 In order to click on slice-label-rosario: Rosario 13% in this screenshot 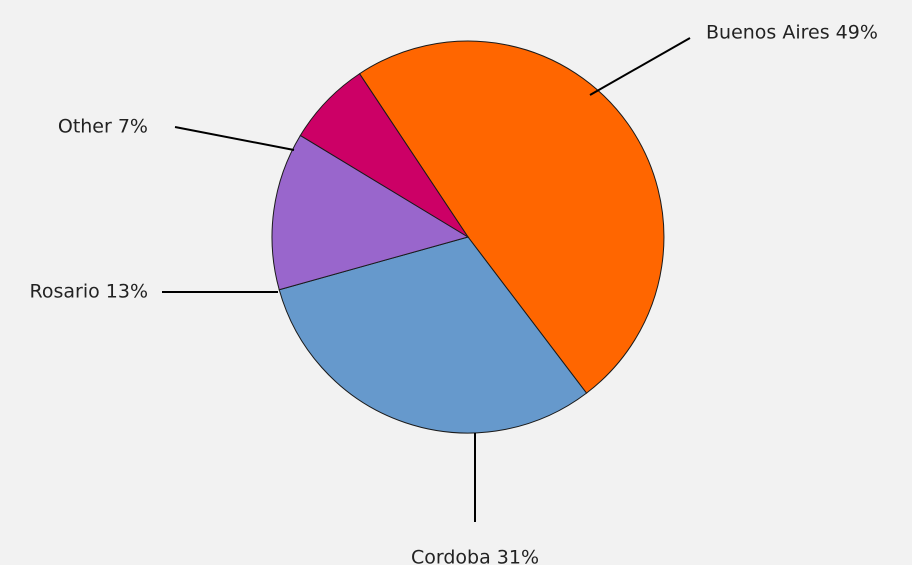, I will do `click(89, 292)`.